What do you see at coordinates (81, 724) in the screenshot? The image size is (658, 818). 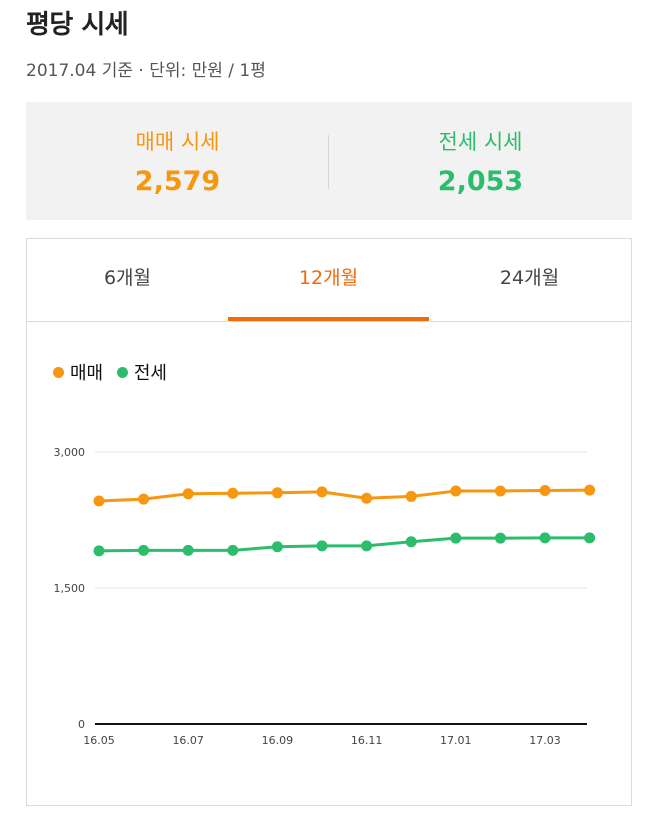 I see `y-tick-label: 0` at bounding box center [81, 724].